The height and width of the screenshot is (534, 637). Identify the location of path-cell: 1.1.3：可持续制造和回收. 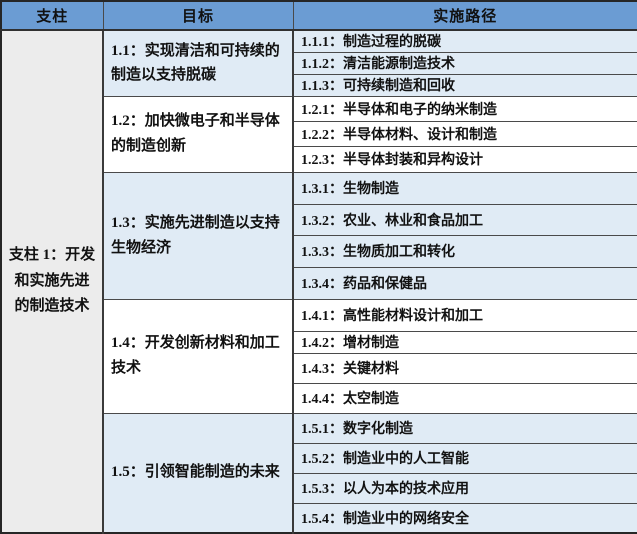
(464, 85).